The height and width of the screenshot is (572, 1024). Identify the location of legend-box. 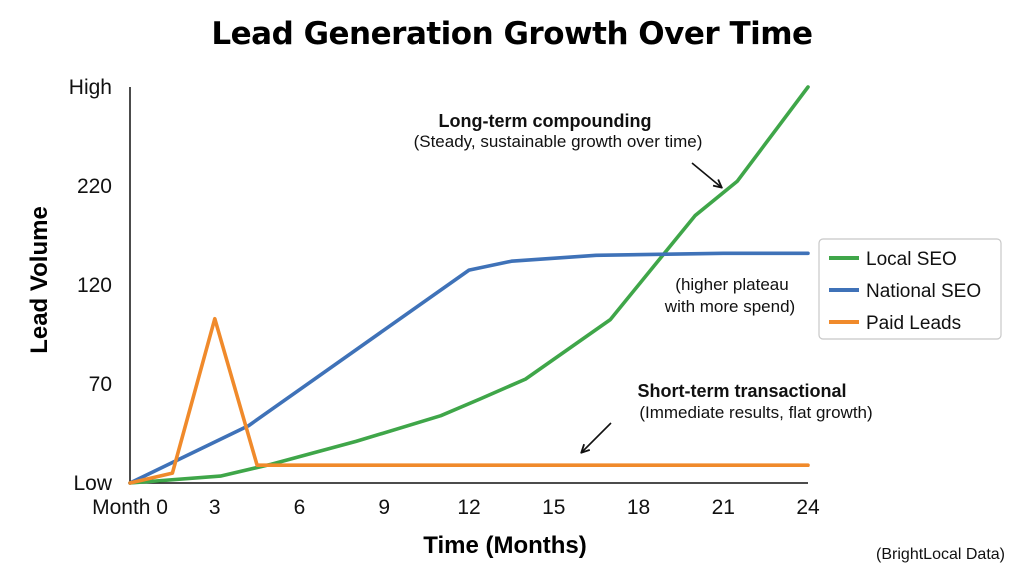
(910, 289).